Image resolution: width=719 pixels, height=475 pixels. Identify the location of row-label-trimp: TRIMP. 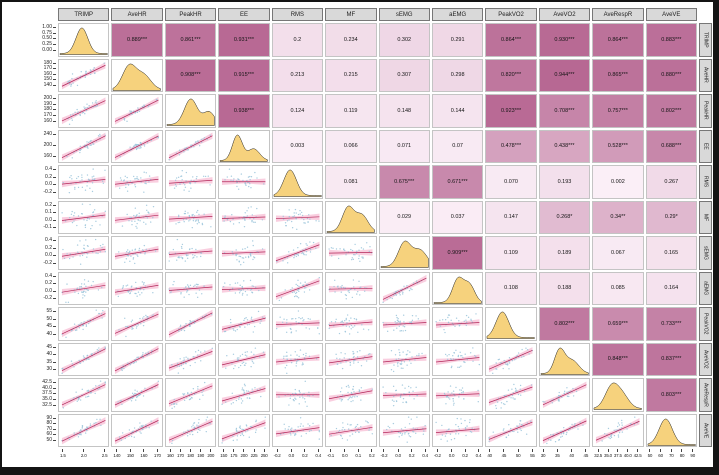
(705, 40).